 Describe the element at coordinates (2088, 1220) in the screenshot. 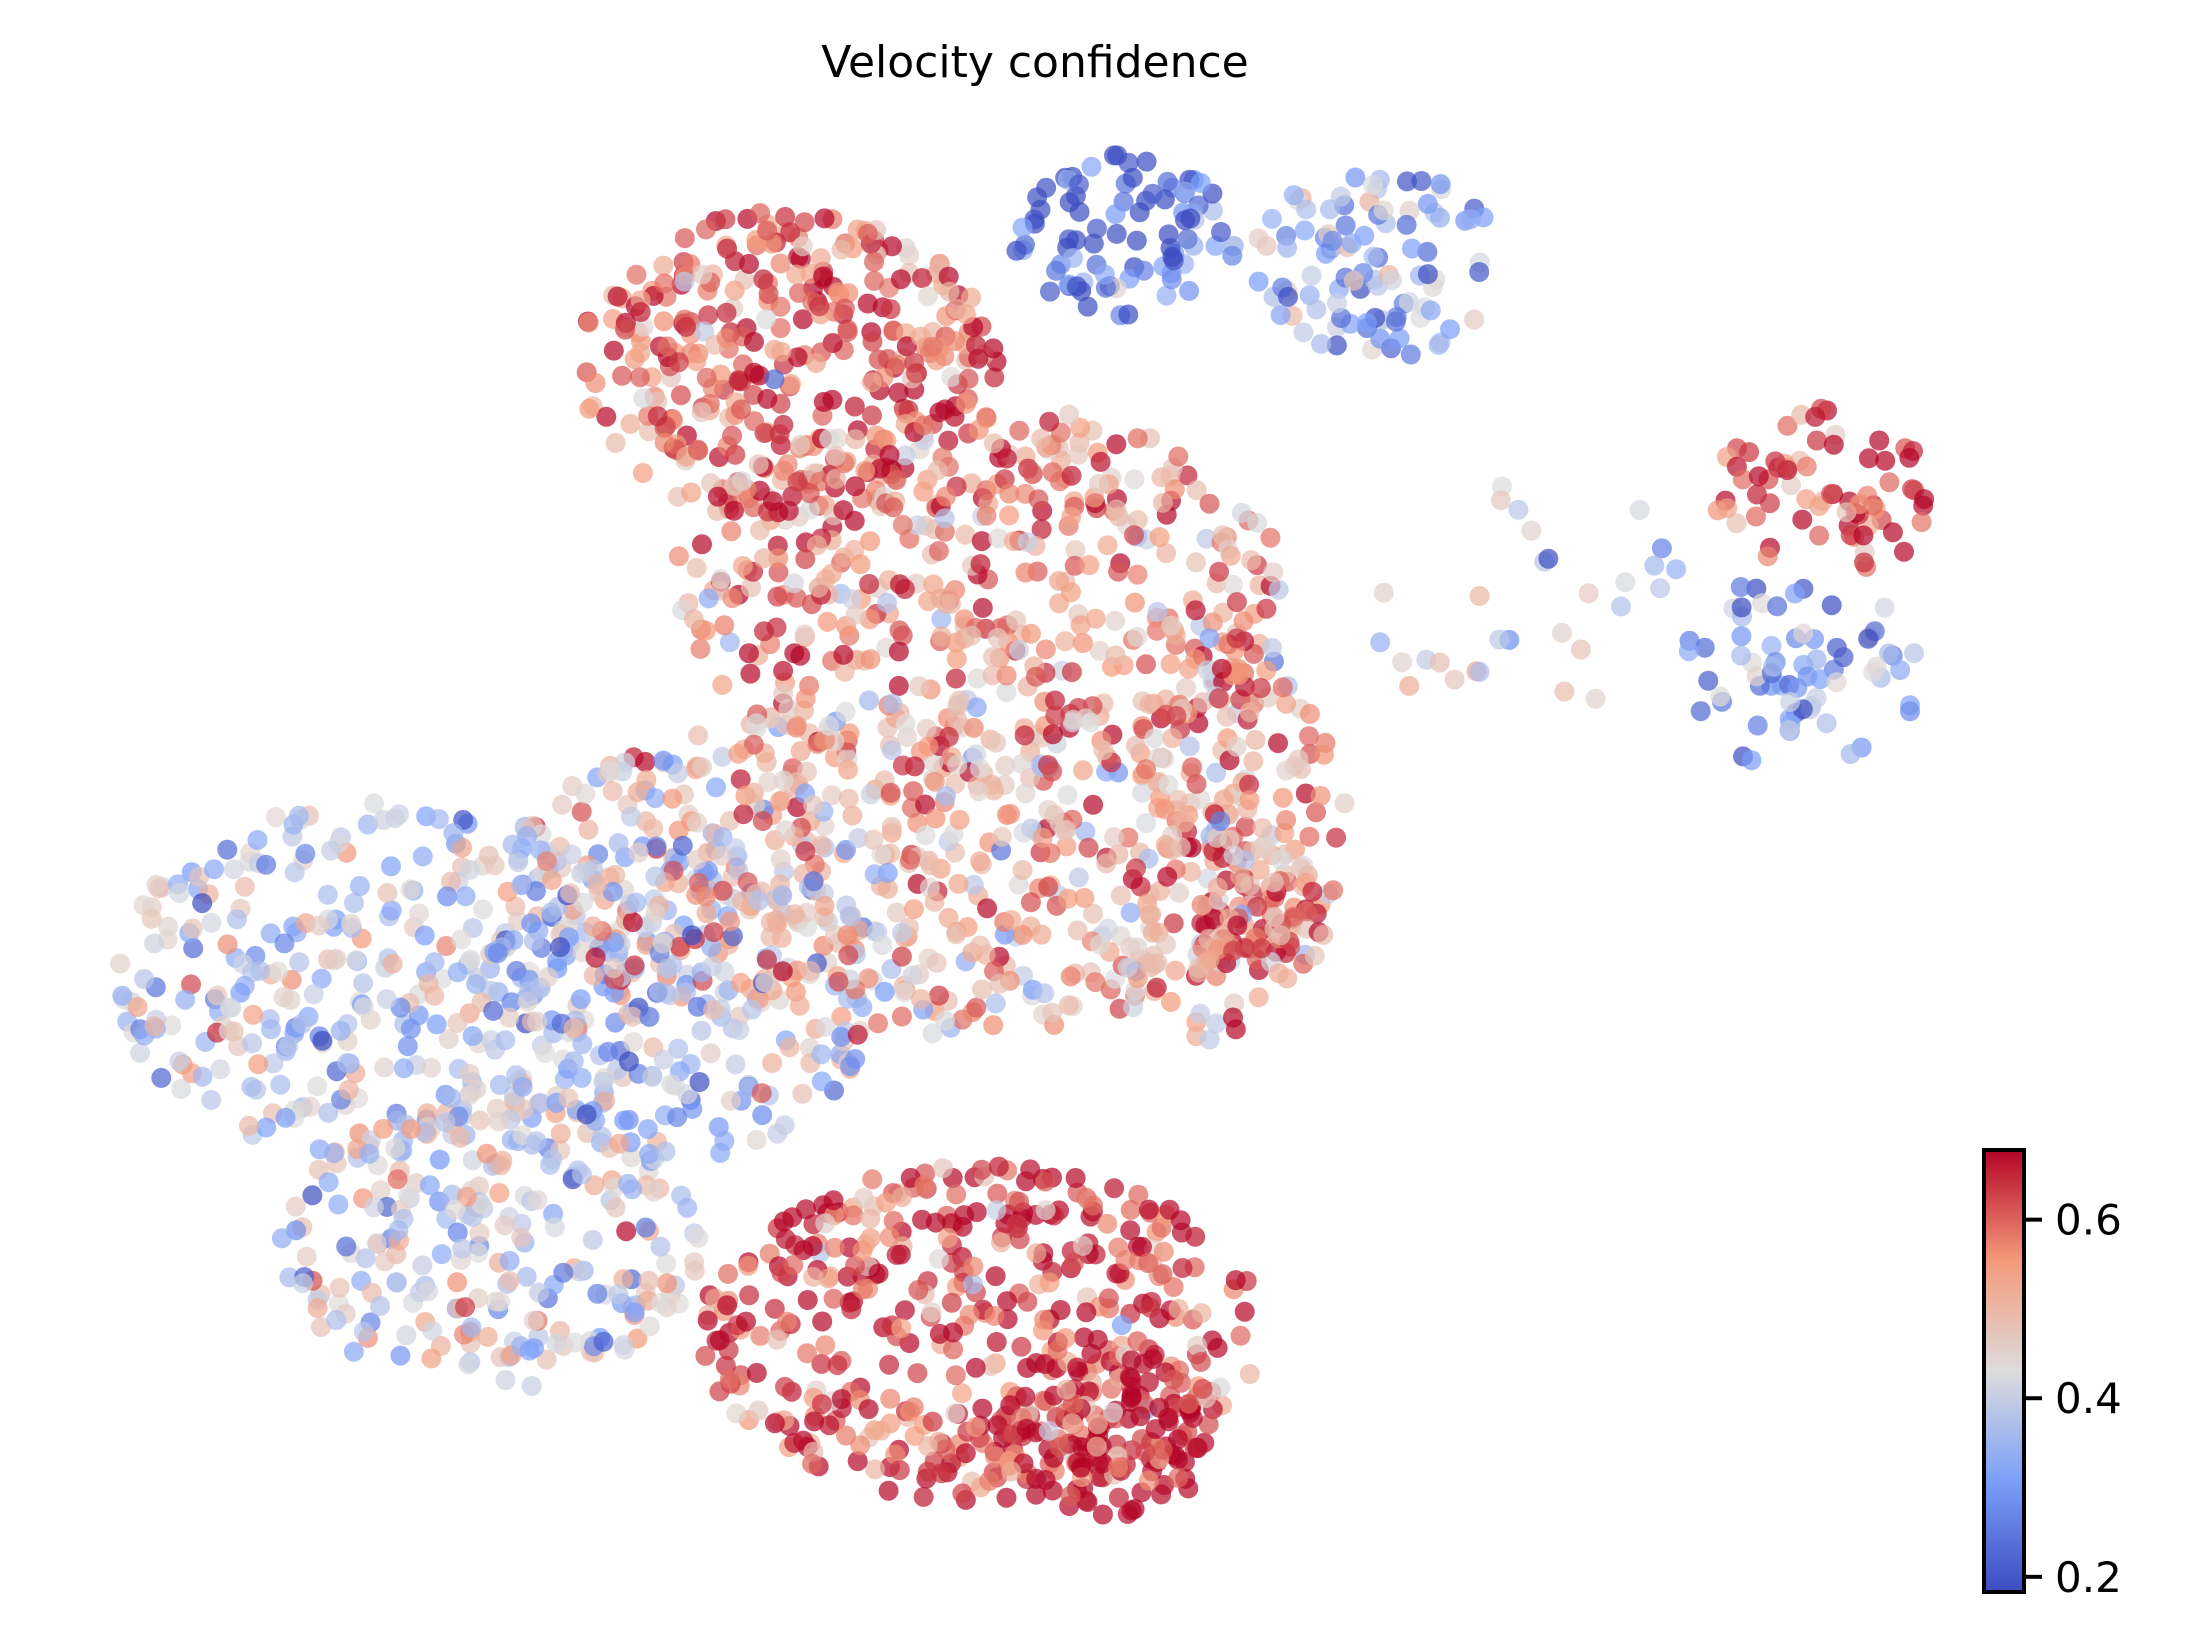

I see `colorbar-tick-label: 0.6` at that location.